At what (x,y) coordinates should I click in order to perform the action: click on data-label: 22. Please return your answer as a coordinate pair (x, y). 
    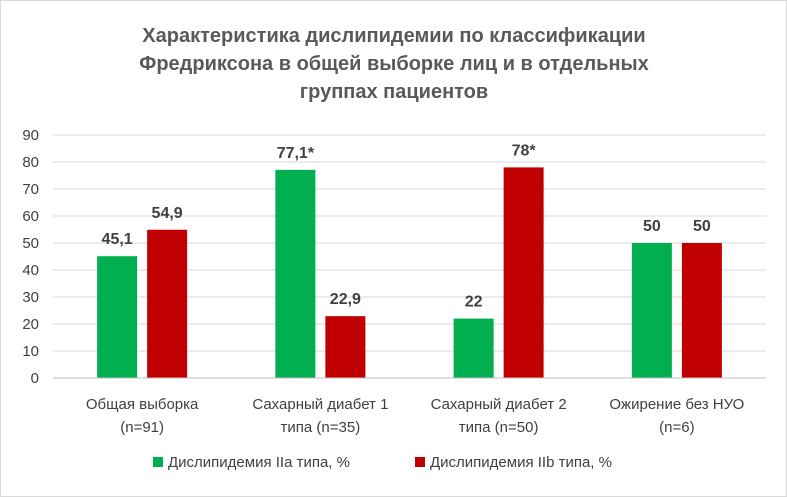
    Looking at the image, I should click on (474, 302).